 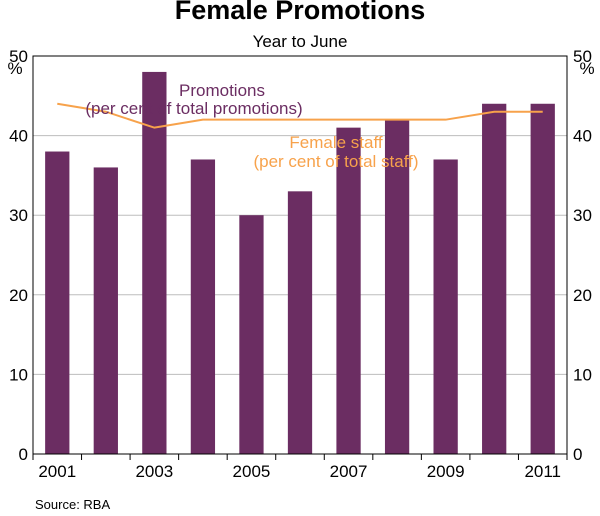 What do you see at coordinates (582, 136) in the screenshot?
I see `y-tick-right-40: 40` at bounding box center [582, 136].